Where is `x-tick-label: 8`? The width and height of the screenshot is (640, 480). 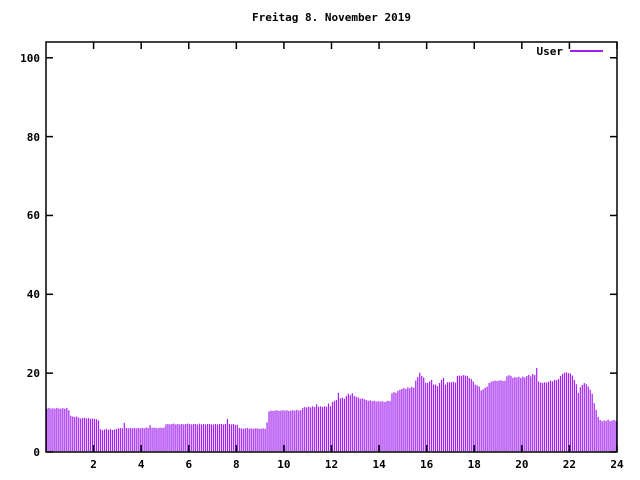 x-tick-label: 8 is located at coordinates (236, 464).